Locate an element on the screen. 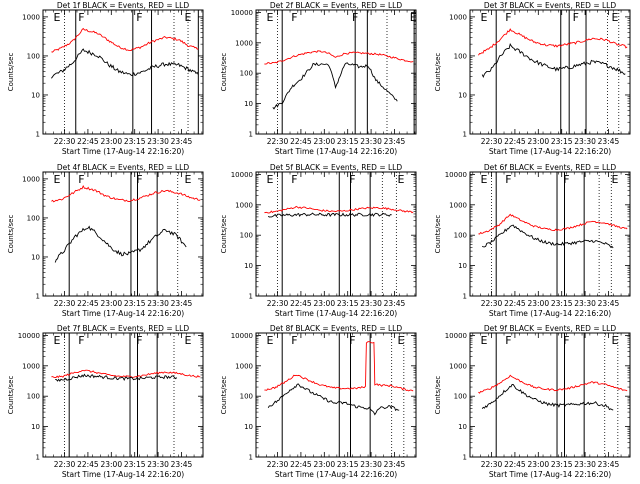 This screenshot has width=640, height=484. panel-title: Det 8f BLACK = Events, RED = LLD is located at coordinates (336, 328).